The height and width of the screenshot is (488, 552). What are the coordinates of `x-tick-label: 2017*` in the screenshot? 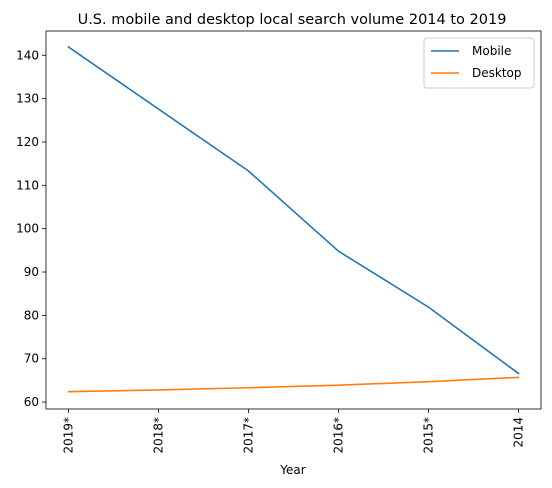 It's located at (249, 435).